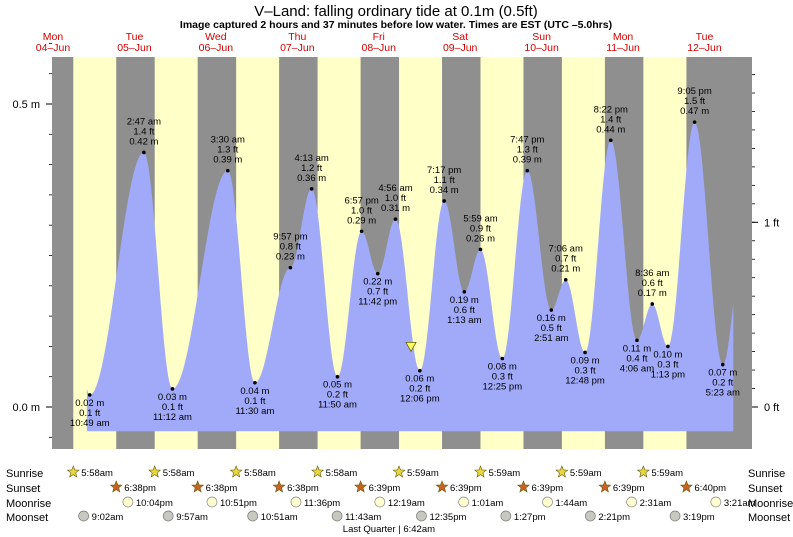 The width and height of the screenshot is (793, 537). Describe the element at coordinates (636, 358) in the screenshot. I see `extreme-ft-label: 0.4 ft` at that location.